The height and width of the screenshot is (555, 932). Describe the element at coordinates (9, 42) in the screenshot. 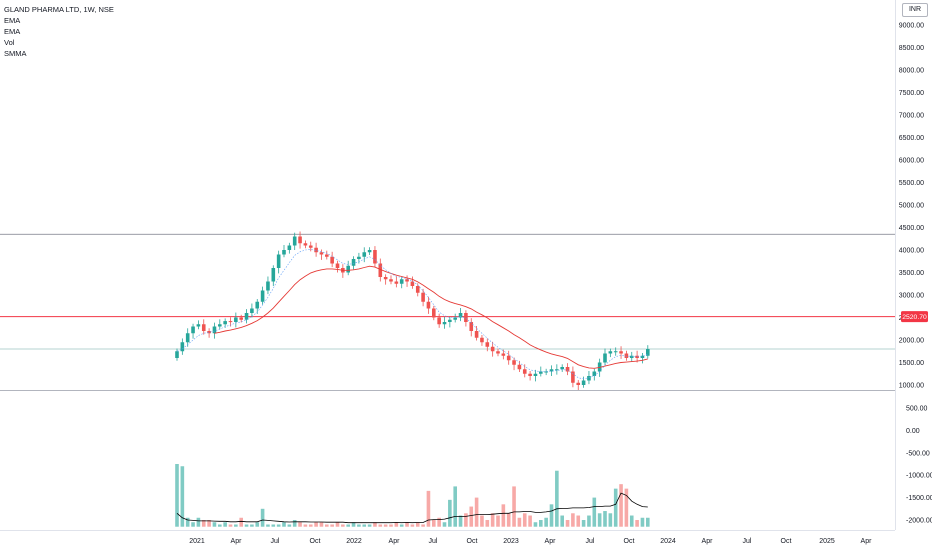

I see `legend-volume: Vol` at that location.